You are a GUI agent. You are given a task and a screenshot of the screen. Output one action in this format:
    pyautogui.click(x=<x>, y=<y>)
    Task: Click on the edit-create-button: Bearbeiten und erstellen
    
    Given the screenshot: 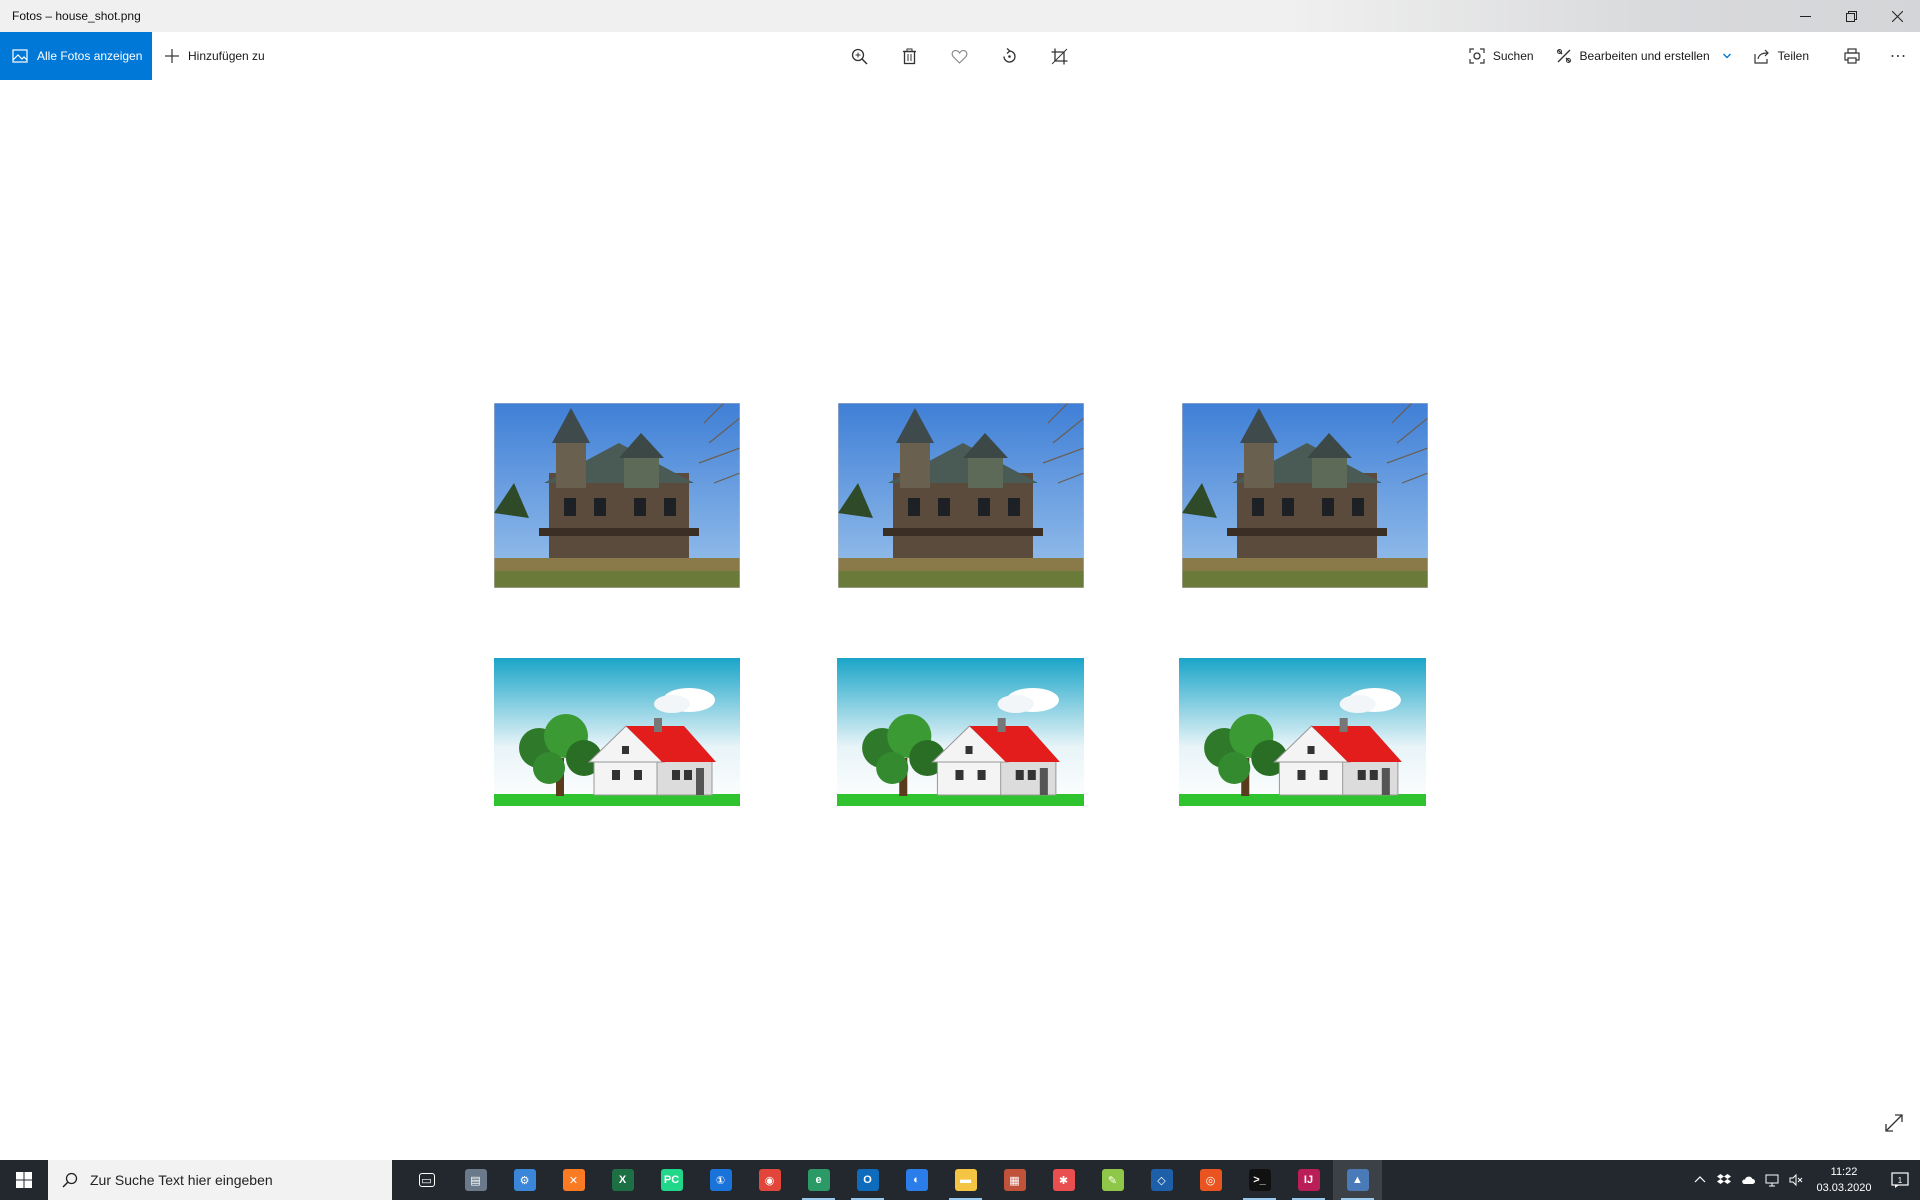 What is the action you would take?
    pyautogui.click(x=1644, y=56)
    